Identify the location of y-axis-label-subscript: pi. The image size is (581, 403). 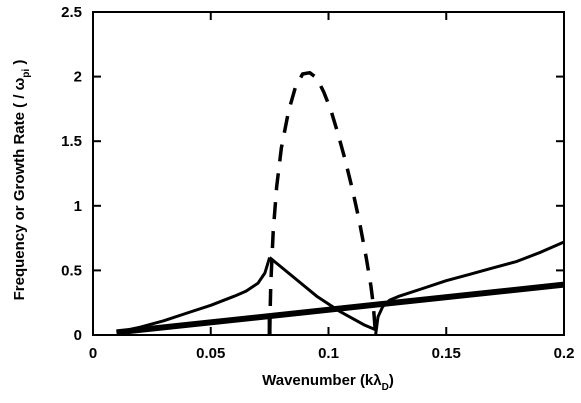
(26, 73).